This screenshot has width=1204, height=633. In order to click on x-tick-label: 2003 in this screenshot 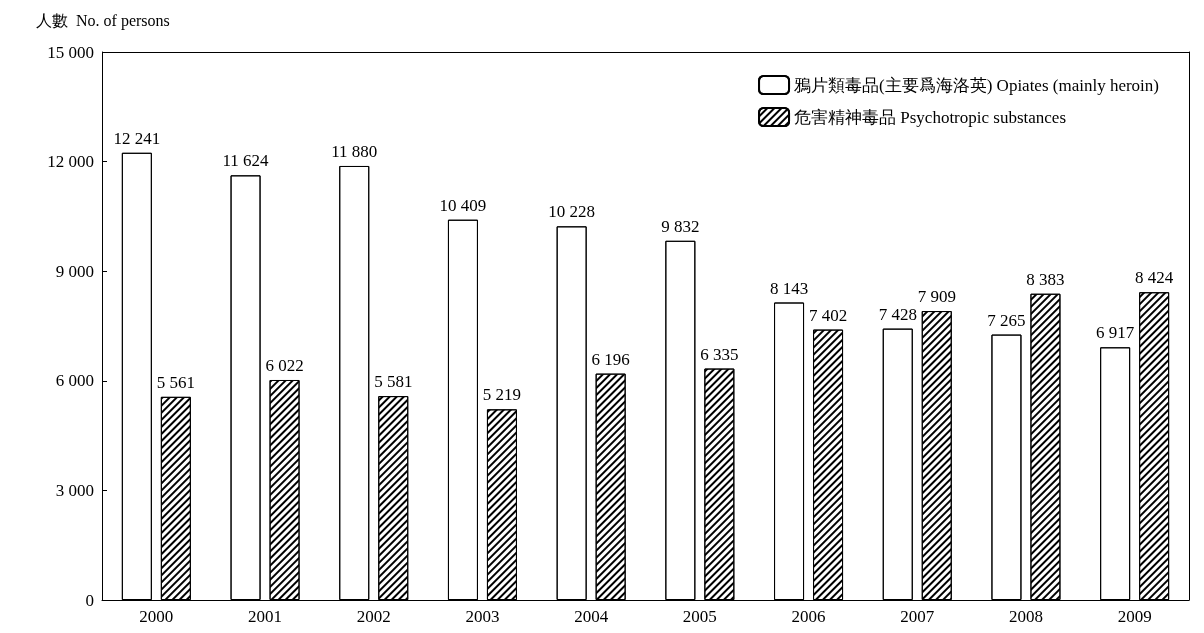, I will do `click(482, 616)`.